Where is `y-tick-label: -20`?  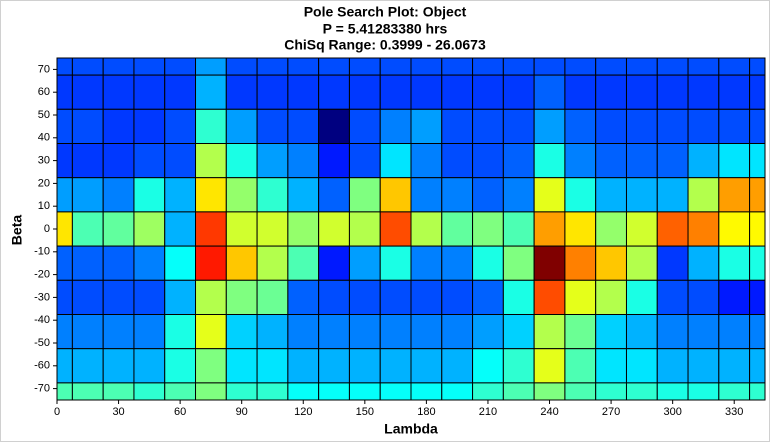
y-tick-label: -20 is located at coordinates (42, 275).